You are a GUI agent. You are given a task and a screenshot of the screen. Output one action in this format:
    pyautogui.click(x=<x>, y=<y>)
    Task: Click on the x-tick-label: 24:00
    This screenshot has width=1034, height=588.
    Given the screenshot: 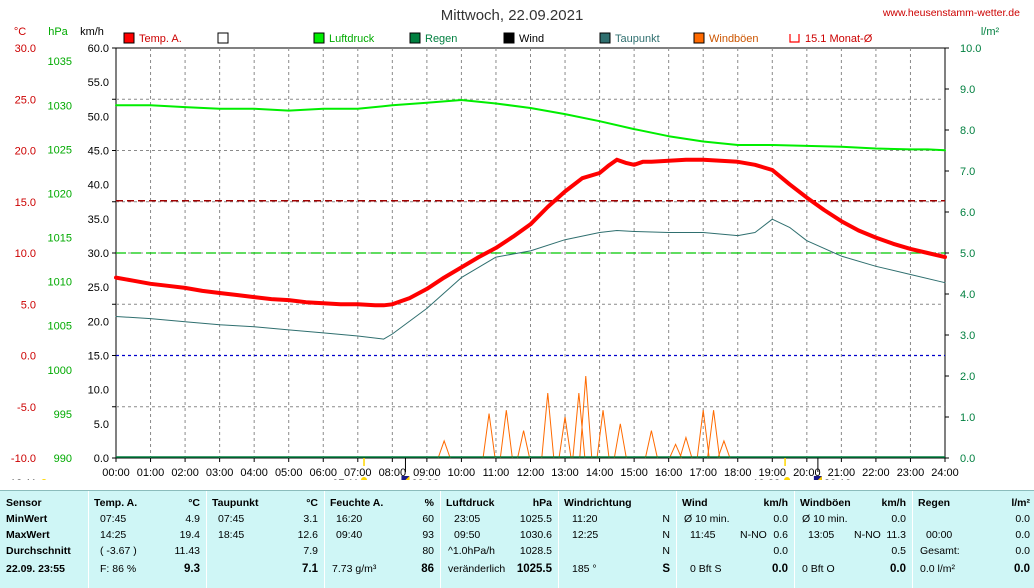 What is the action you would take?
    pyautogui.click(x=945, y=473)
    